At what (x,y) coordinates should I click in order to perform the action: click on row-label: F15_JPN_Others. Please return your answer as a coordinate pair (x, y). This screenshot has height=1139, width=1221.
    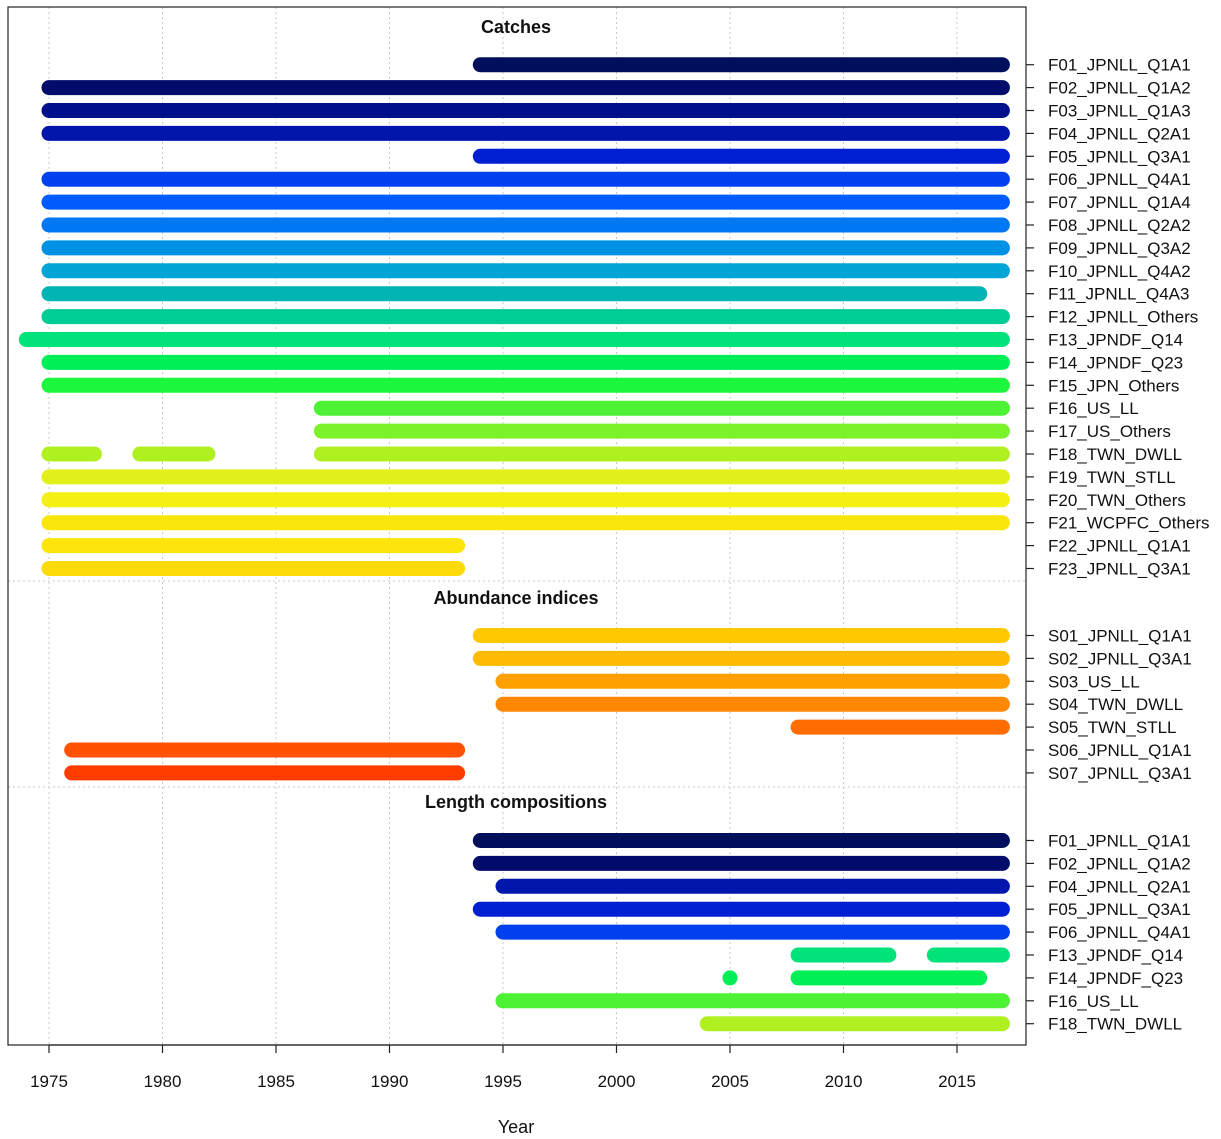
    Looking at the image, I should click on (1113, 385).